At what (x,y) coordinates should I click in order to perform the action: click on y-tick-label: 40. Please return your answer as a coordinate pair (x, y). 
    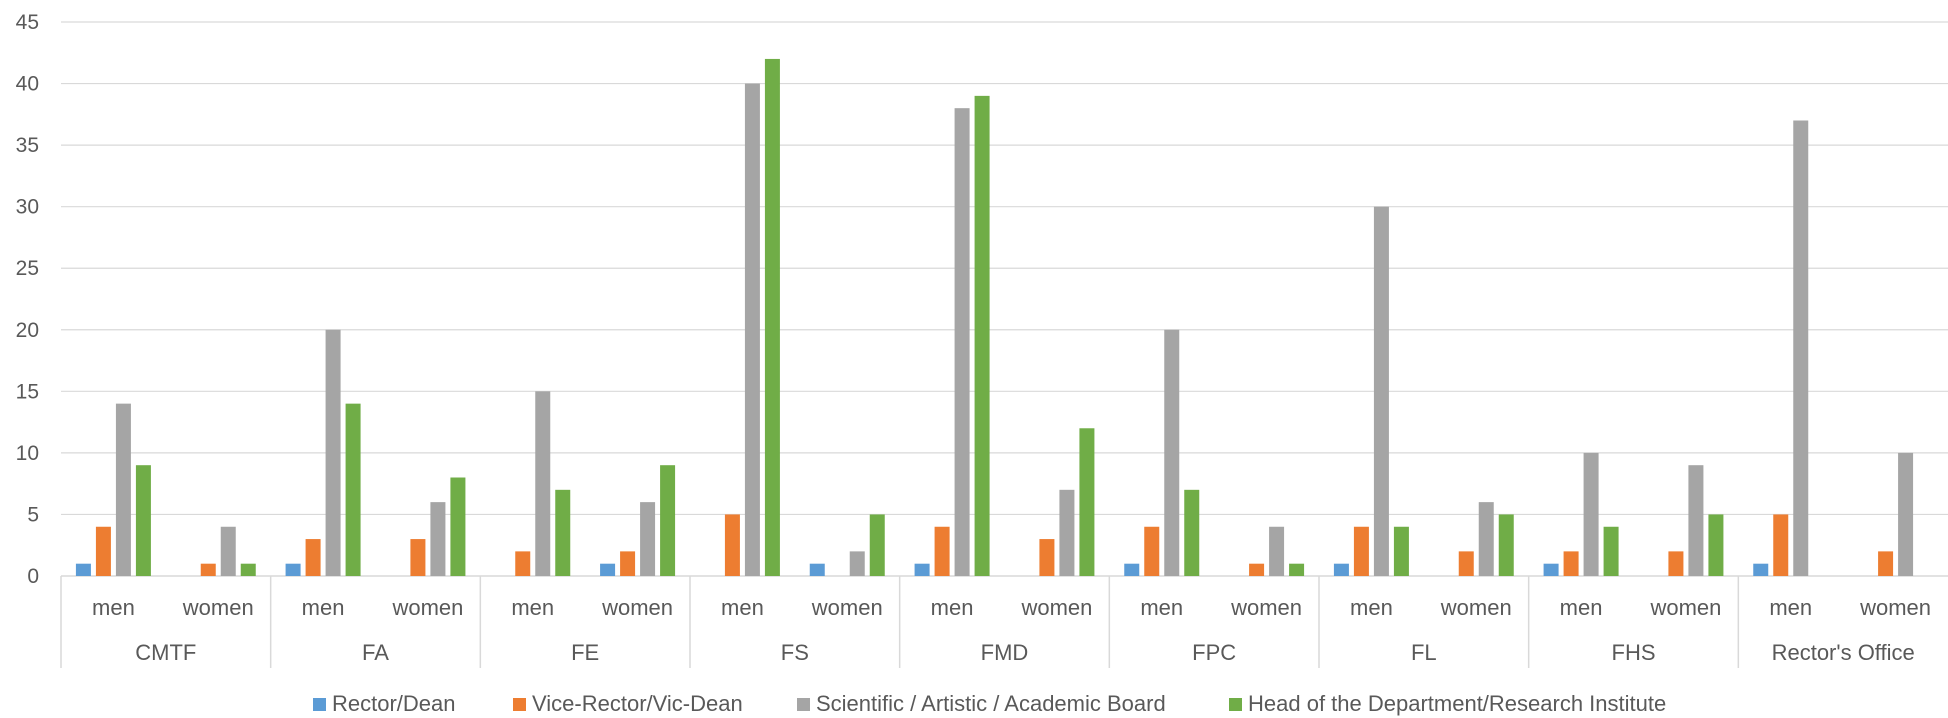
    Looking at the image, I should click on (27, 84).